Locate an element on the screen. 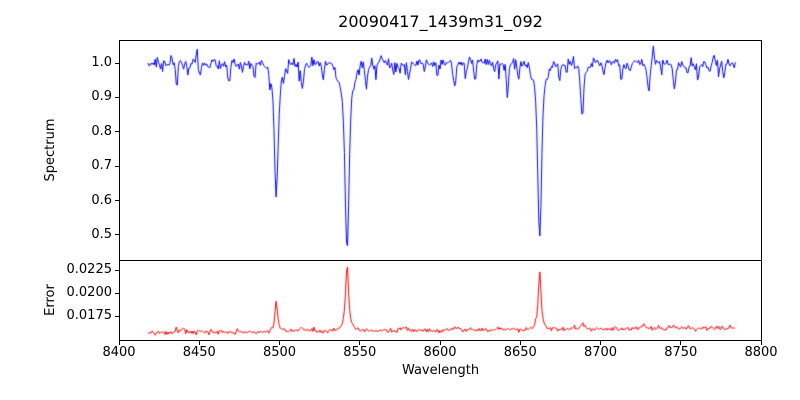  x-tick-label: 8650 is located at coordinates (520, 352).